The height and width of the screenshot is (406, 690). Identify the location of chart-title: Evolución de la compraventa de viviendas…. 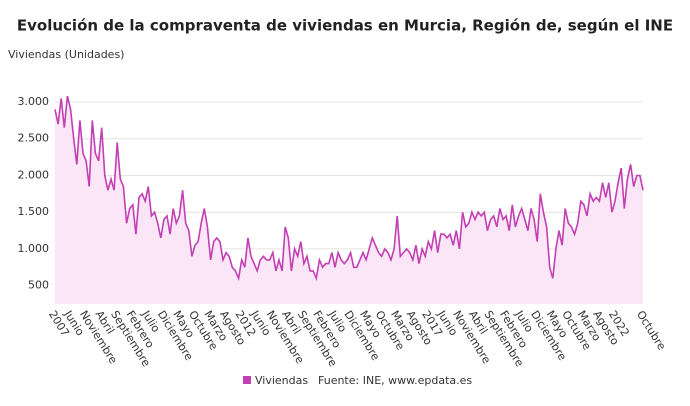
(345, 26).